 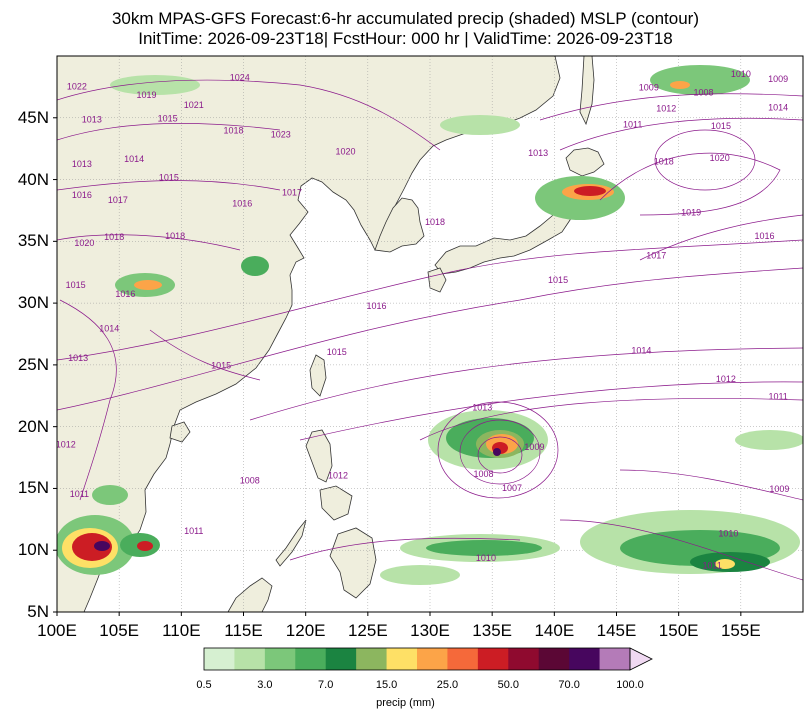 I want to click on land-taiwan, so click(x=318, y=375).